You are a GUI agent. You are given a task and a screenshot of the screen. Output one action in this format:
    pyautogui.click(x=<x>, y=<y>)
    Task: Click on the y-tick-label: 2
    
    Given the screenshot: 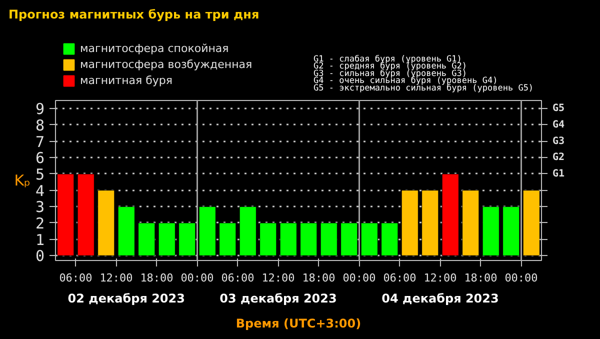 What is the action you would take?
    pyautogui.click(x=39, y=223)
    